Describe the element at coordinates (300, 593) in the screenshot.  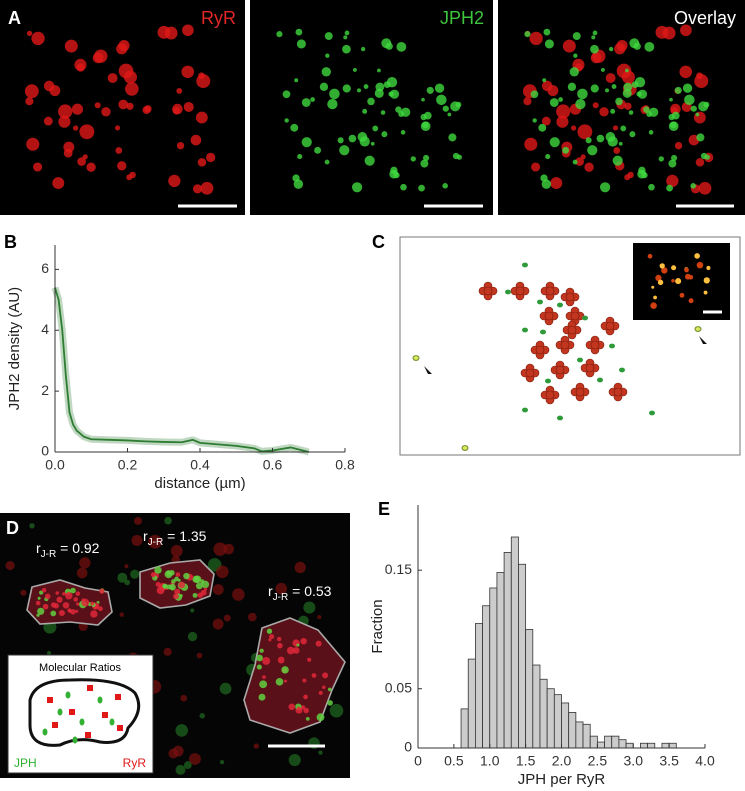
I see `ratio-label: rJ-R = 0.53` at that location.